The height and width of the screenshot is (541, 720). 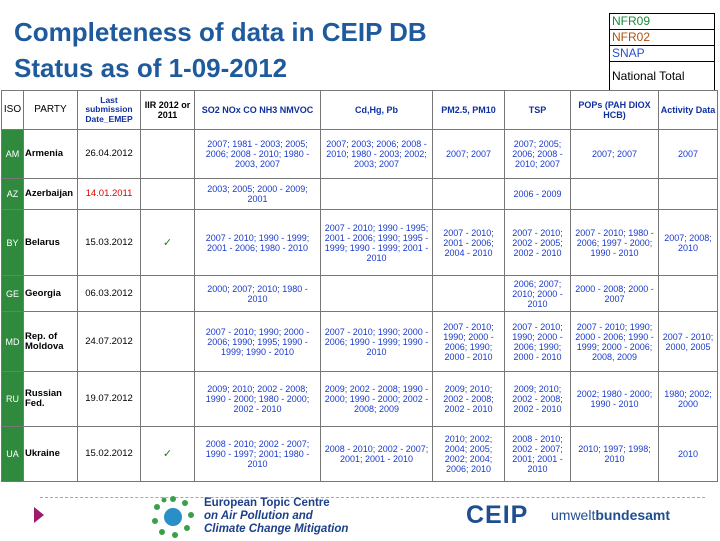 I want to click on cell-iso: GE, so click(x=12, y=293).